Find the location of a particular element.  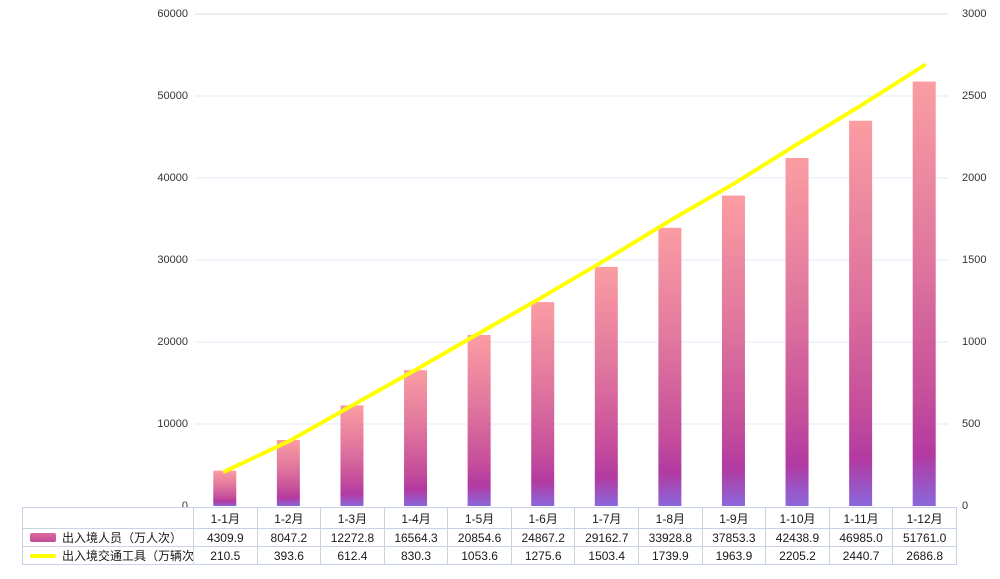

left-axis-tick-label: 0 is located at coordinates (184, 505).